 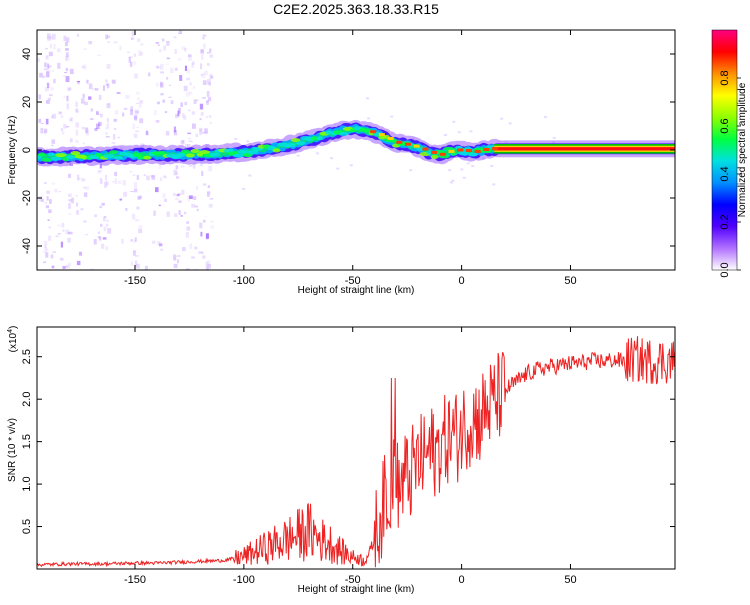 I want to click on x-tick-label: 50, so click(x=570, y=281).